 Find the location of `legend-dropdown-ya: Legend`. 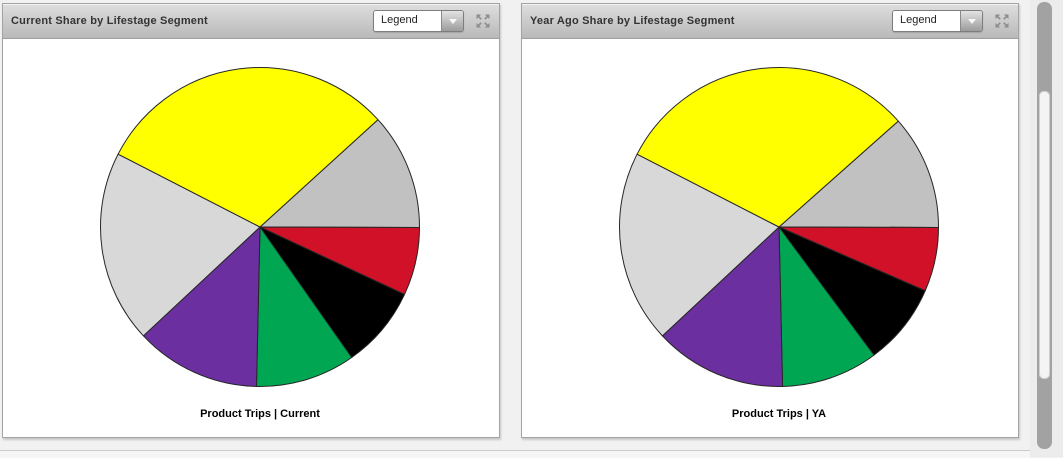

legend-dropdown-ya: Legend is located at coordinates (937, 21).